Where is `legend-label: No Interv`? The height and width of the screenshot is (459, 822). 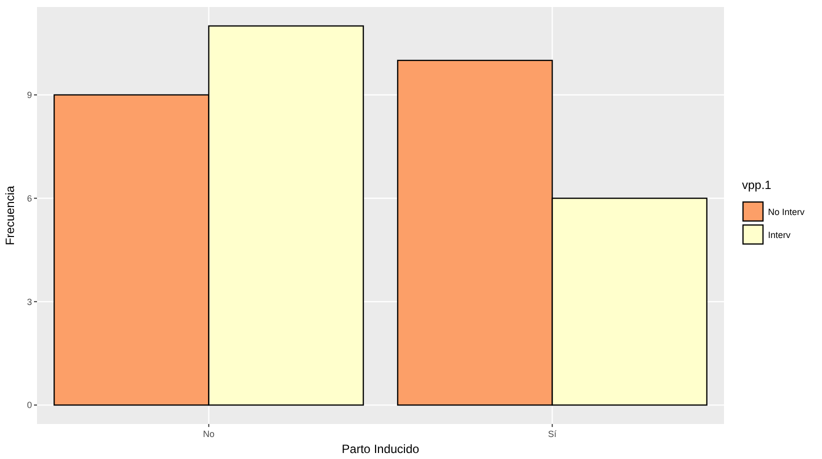
legend-label: No Interv is located at coordinates (787, 212).